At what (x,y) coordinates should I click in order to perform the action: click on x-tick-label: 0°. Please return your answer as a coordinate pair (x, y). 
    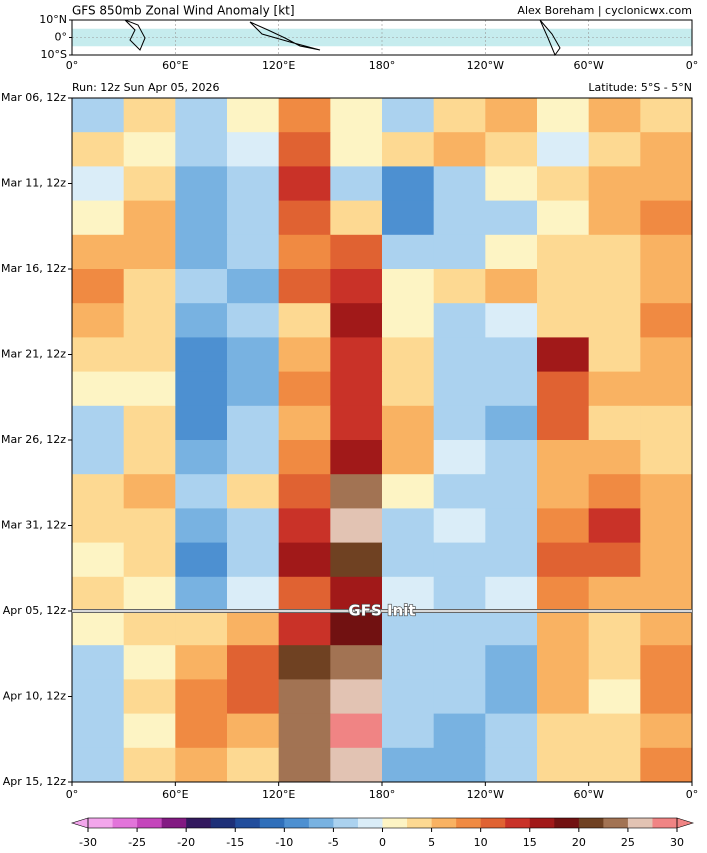
    Looking at the image, I should click on (72, 794).